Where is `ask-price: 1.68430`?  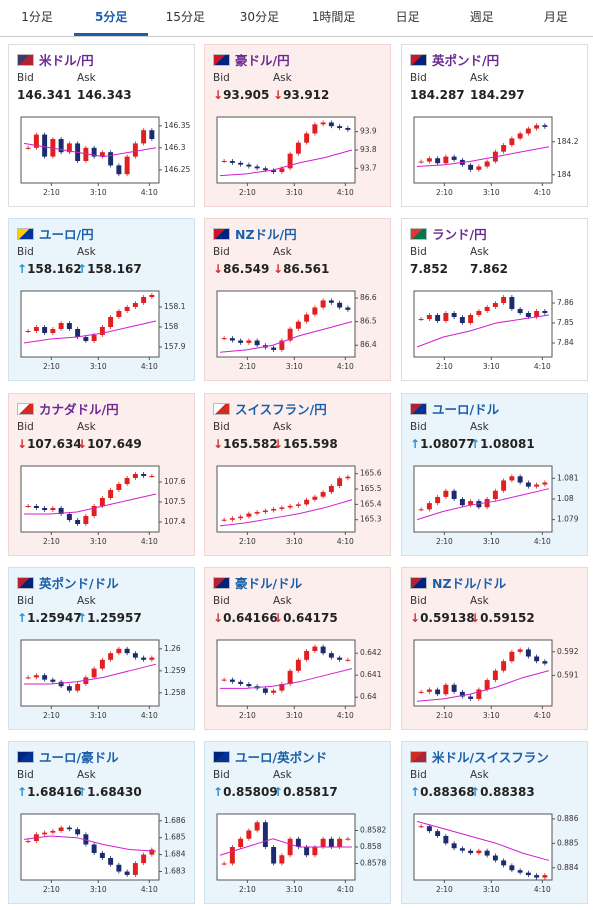 ask-price: 1.68430 is located at coordinates (114, 792).